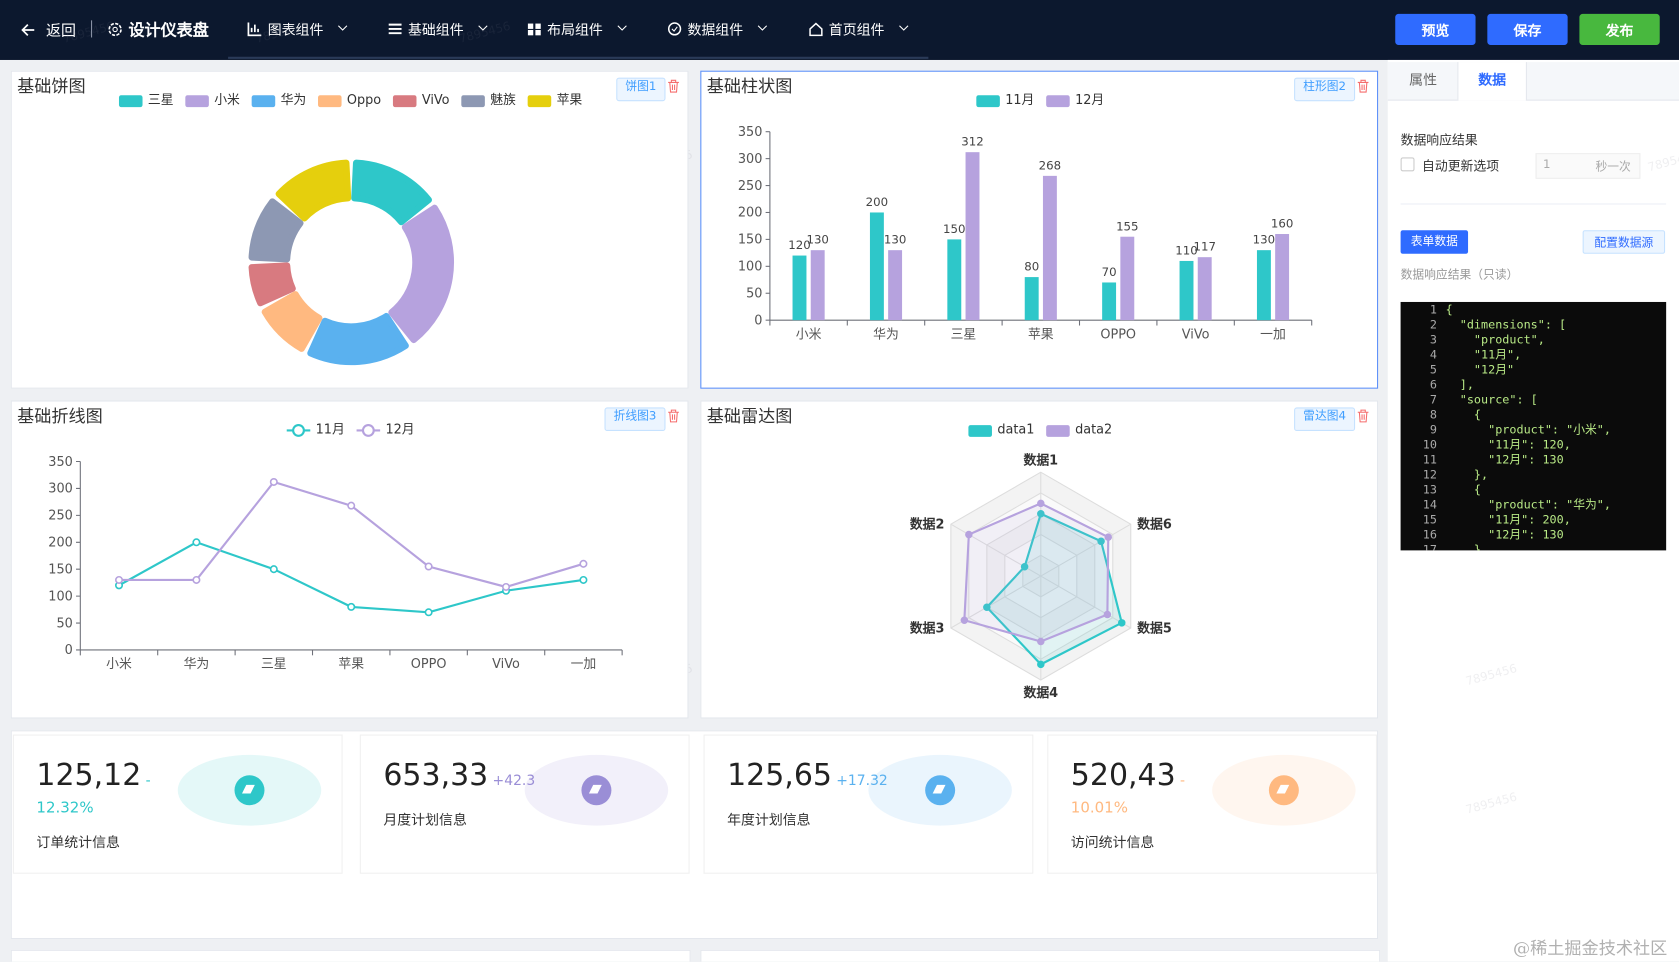 This screenshot has width=1679, height=962. I want to click on legend-label: 小米, so click(227, 100).